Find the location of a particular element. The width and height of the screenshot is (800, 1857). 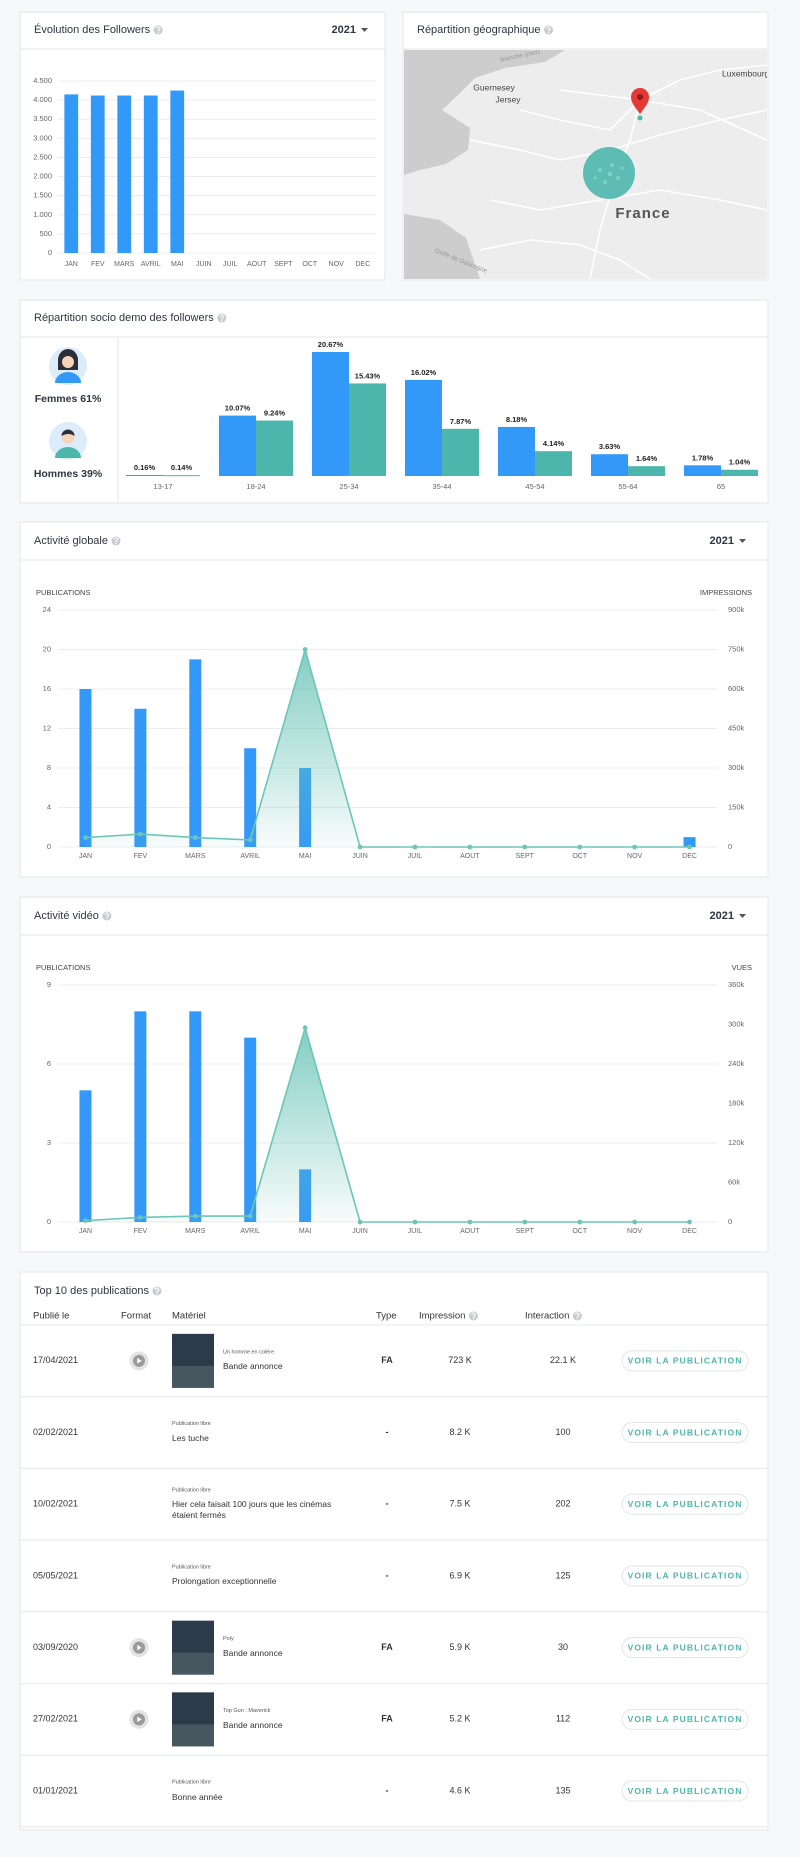

cell-impression: 4.6 K is located at coordinates (459, 1790).